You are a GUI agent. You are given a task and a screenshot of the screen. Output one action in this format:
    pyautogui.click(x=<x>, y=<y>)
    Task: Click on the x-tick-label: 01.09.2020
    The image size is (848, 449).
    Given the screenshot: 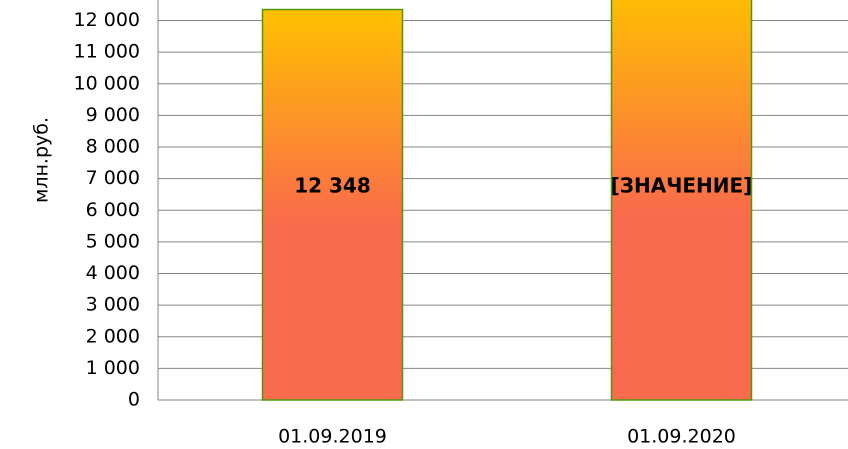 What is the action you would take?
    pyautogui.click(x=681, y=437)
    